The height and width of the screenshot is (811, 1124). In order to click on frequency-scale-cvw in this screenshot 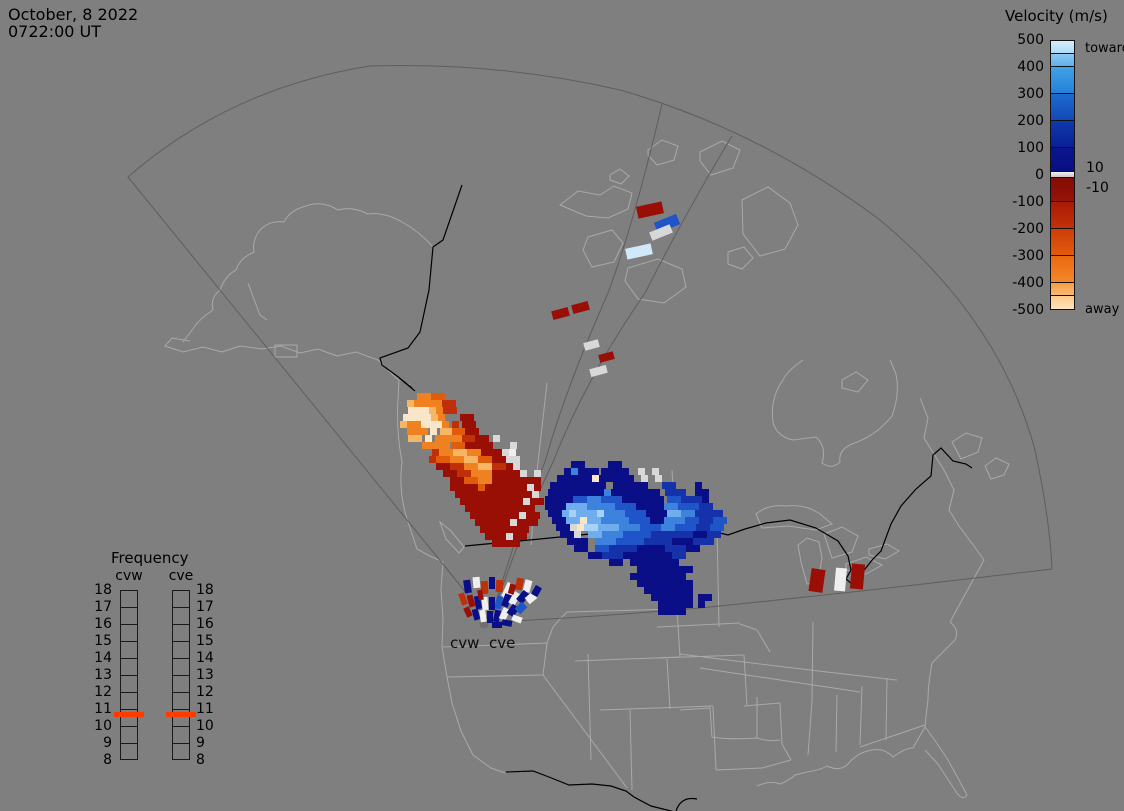, I will do `click(129, 675)`.